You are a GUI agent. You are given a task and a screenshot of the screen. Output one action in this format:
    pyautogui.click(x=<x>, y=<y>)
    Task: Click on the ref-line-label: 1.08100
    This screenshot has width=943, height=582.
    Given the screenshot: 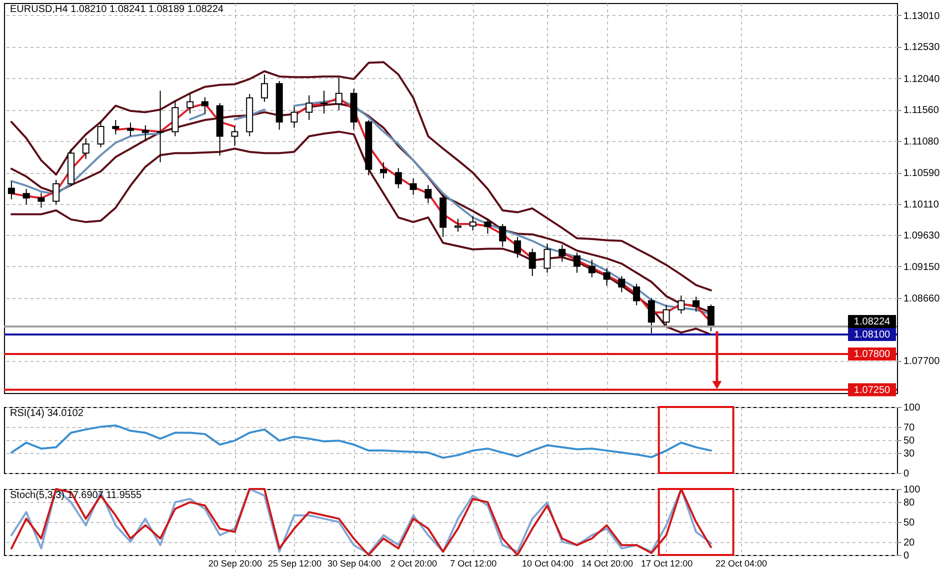 What is the action you would take?
    pyautogui.click(x=872, y=335)
    